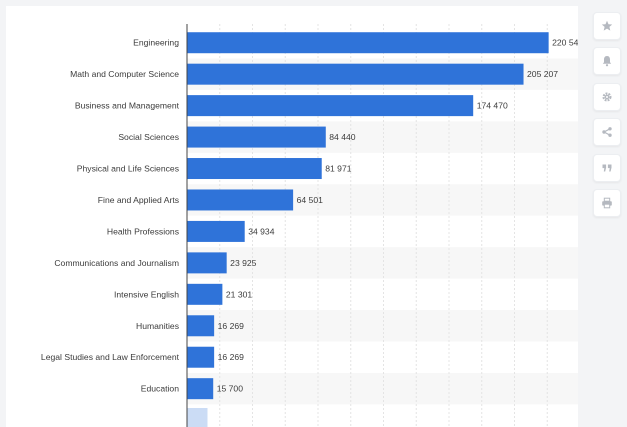 The height and width of the screenshot is (427, 627). Describe the element at coordinates (230, 389) in the screenshot. I see `value-label: 15 700` at that location.